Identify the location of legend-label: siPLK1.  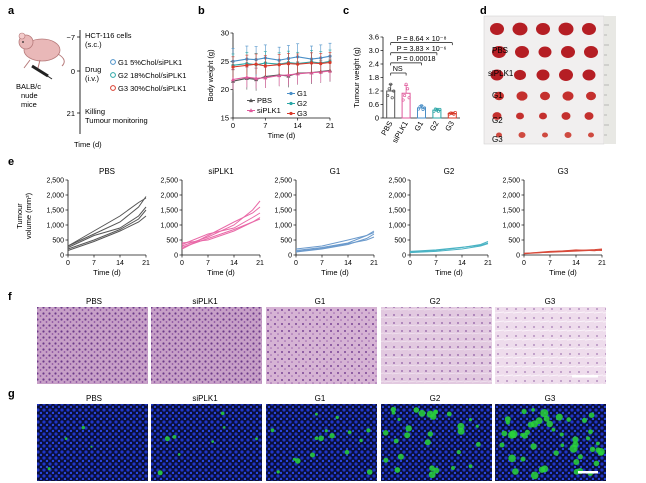
(269, 110).